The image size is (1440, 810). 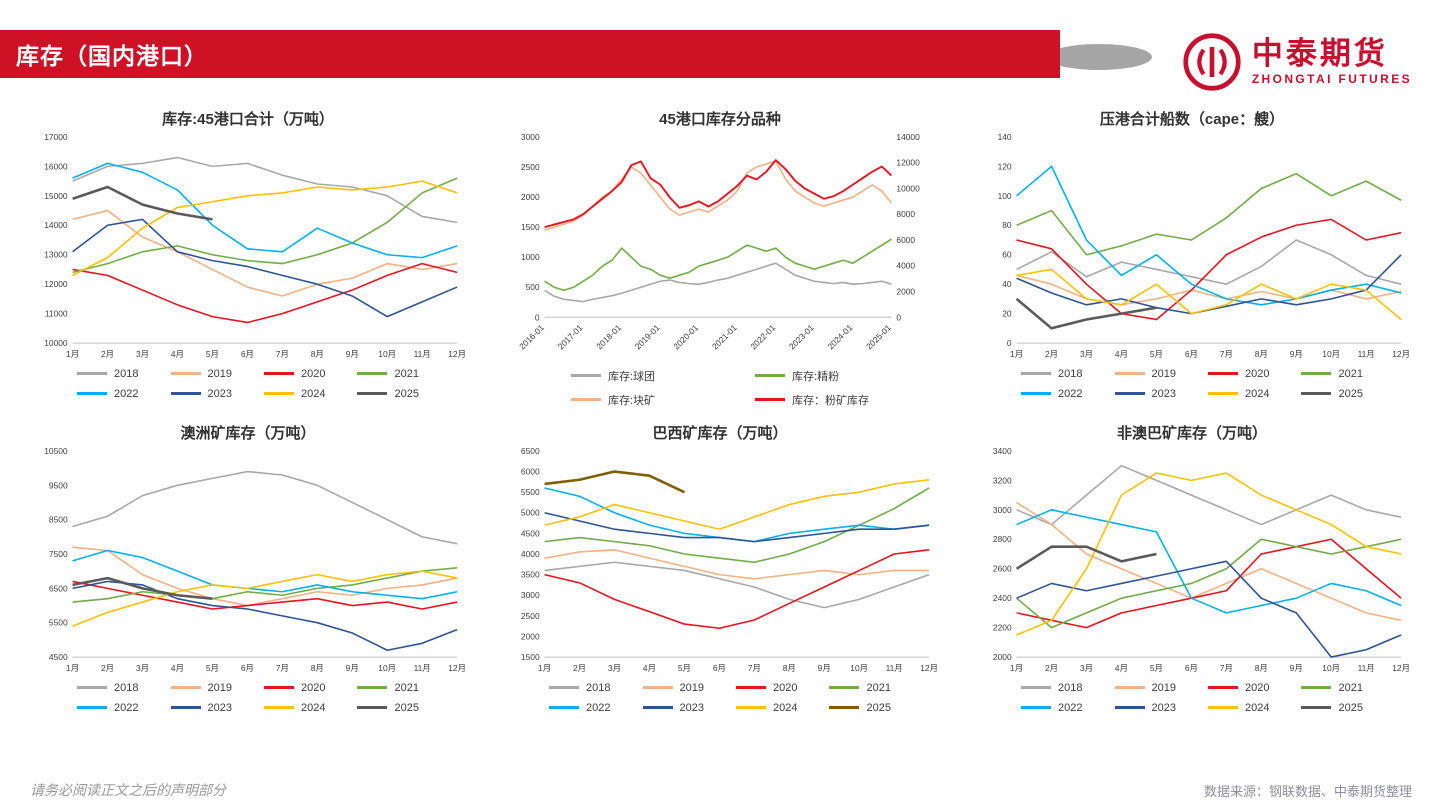 What do you see at coordinates (612, 400) in the screenshot?
I see `legend-item-库存:块矿: 库存:块矿` at bounding box center [612, 400].